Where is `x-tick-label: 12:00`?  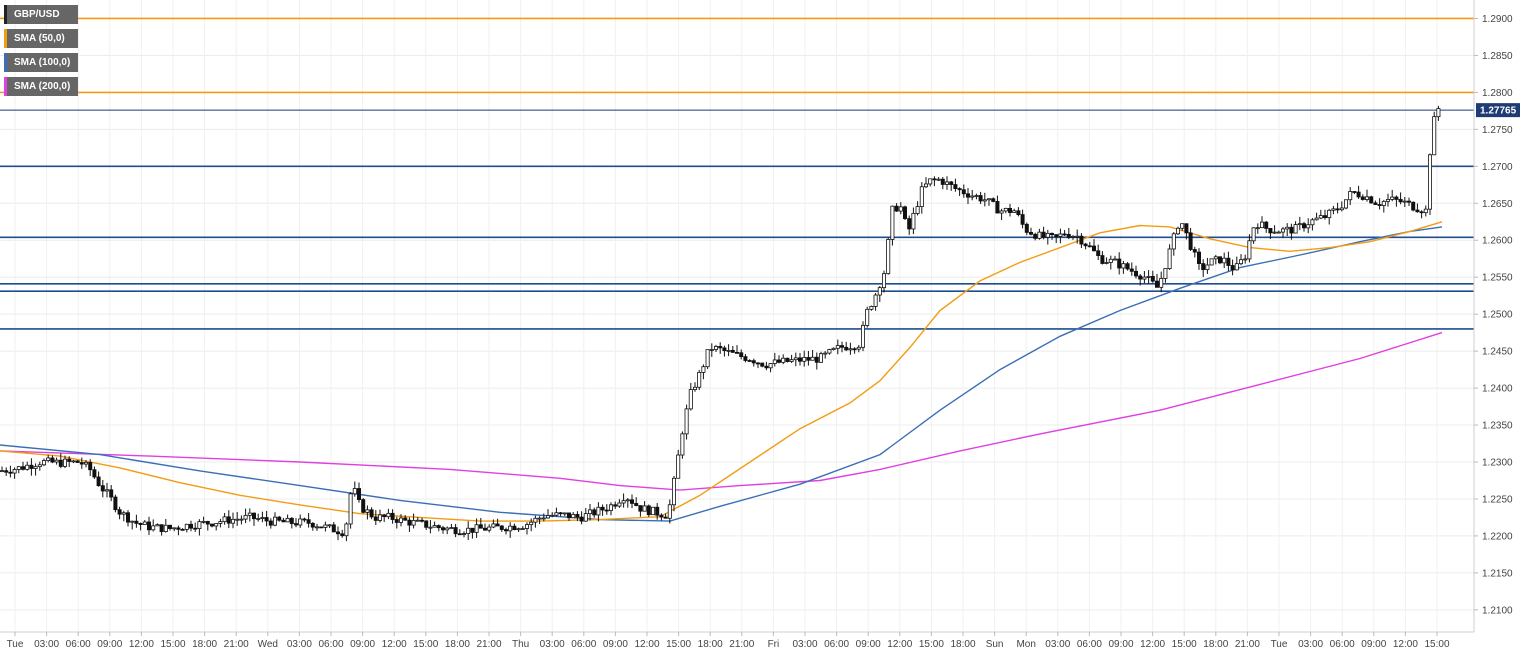 x-tick-label: 12:00 is located at coordinates (394, 644).